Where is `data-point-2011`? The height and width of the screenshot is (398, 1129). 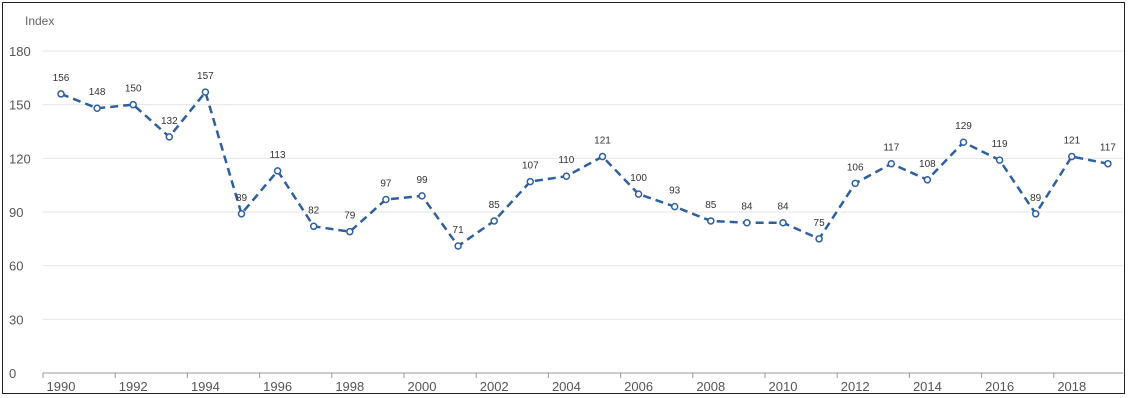 data-point-2011 is located at coordinates (819, 239).